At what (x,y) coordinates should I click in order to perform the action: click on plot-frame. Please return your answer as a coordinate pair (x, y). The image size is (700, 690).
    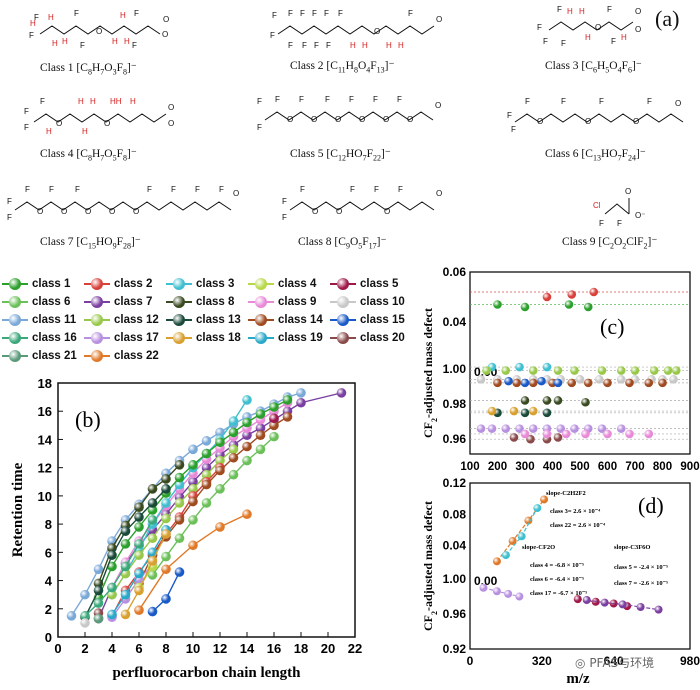
    Looking at the image, I should click on (580, 363).